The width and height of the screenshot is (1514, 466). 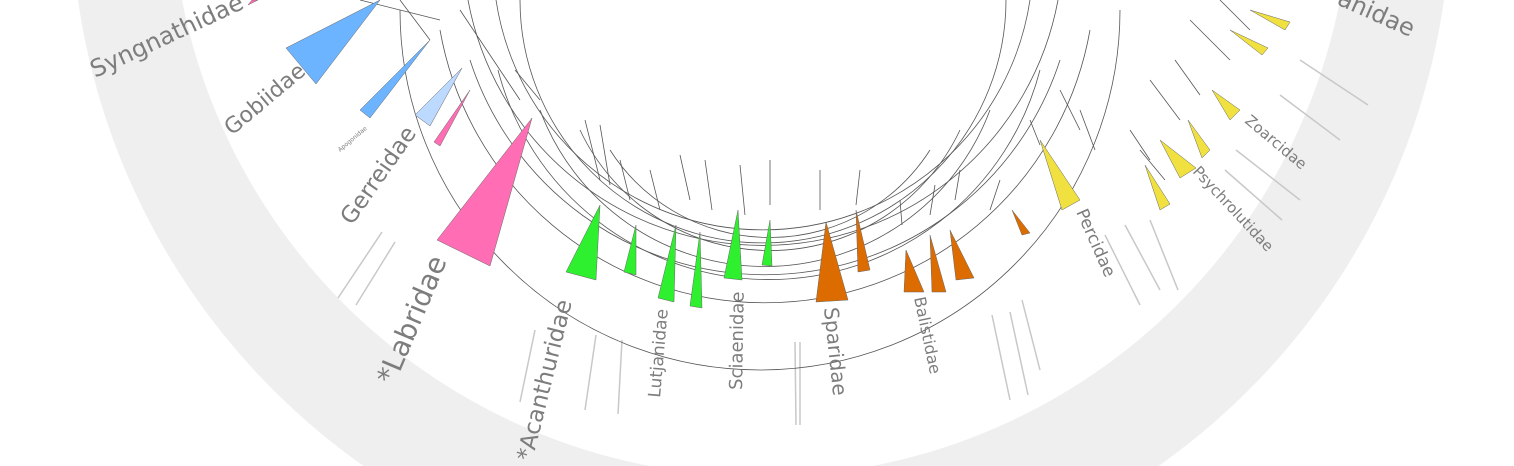 I want to click on label-gobiidae: Gobiidae, so click(x=265, y=100).